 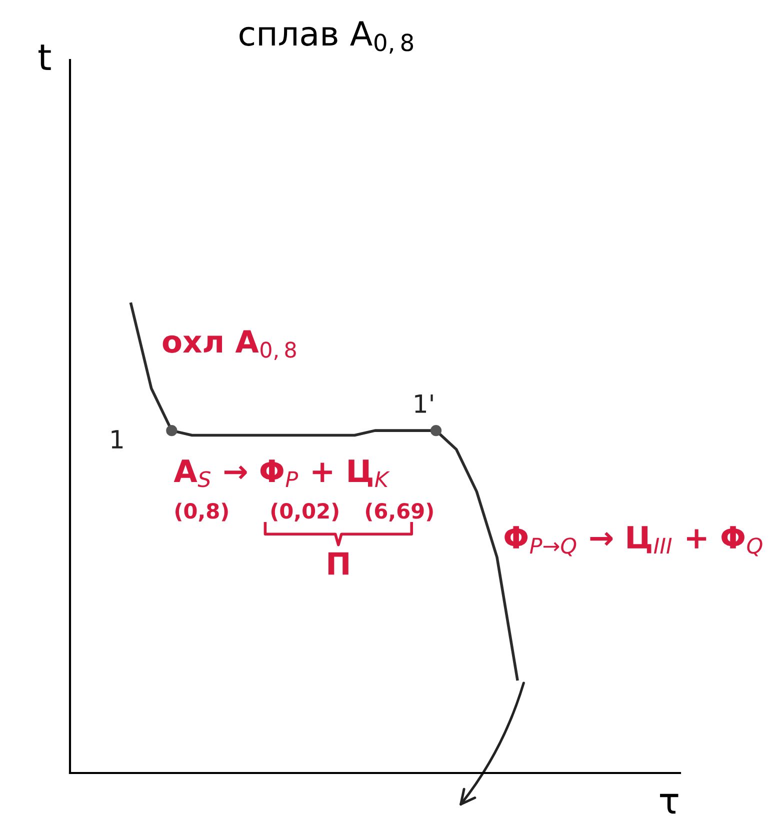 I want to click on annotation: A$_{S}$ → Φ$_{P}$ + Ц$_{K}$, so click(x=282, y=474).